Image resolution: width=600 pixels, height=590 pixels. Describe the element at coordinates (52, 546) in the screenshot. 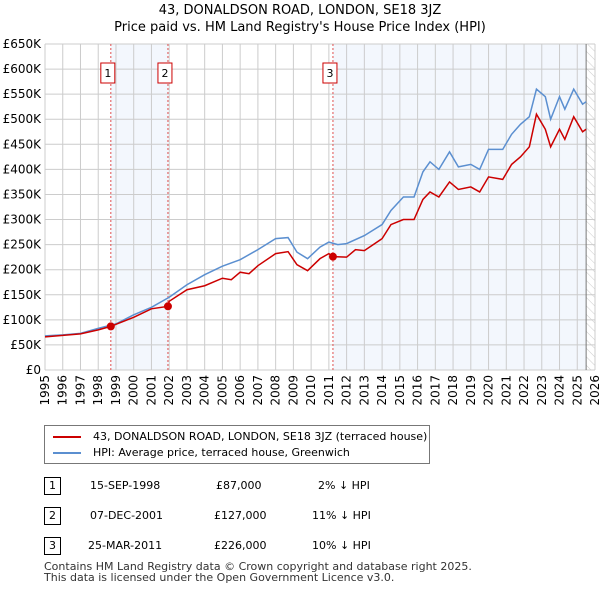

I see `sale-number: 3` at that location.